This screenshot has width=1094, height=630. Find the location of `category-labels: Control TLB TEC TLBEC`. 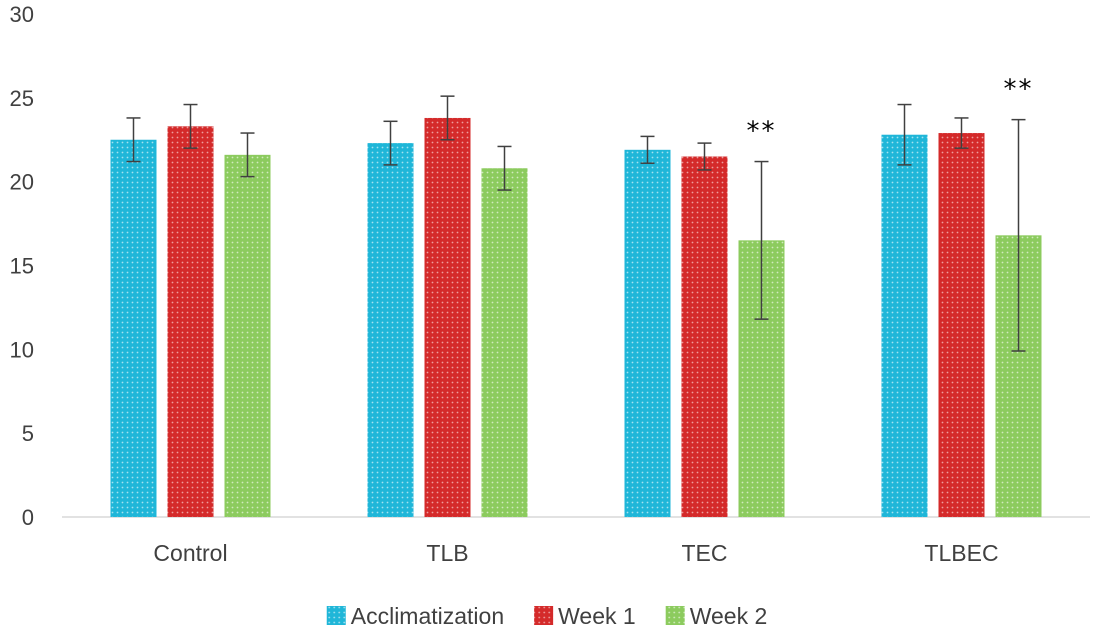

category-labels: Control TLB TEC TLBEC is located at coordinates (575, 553).